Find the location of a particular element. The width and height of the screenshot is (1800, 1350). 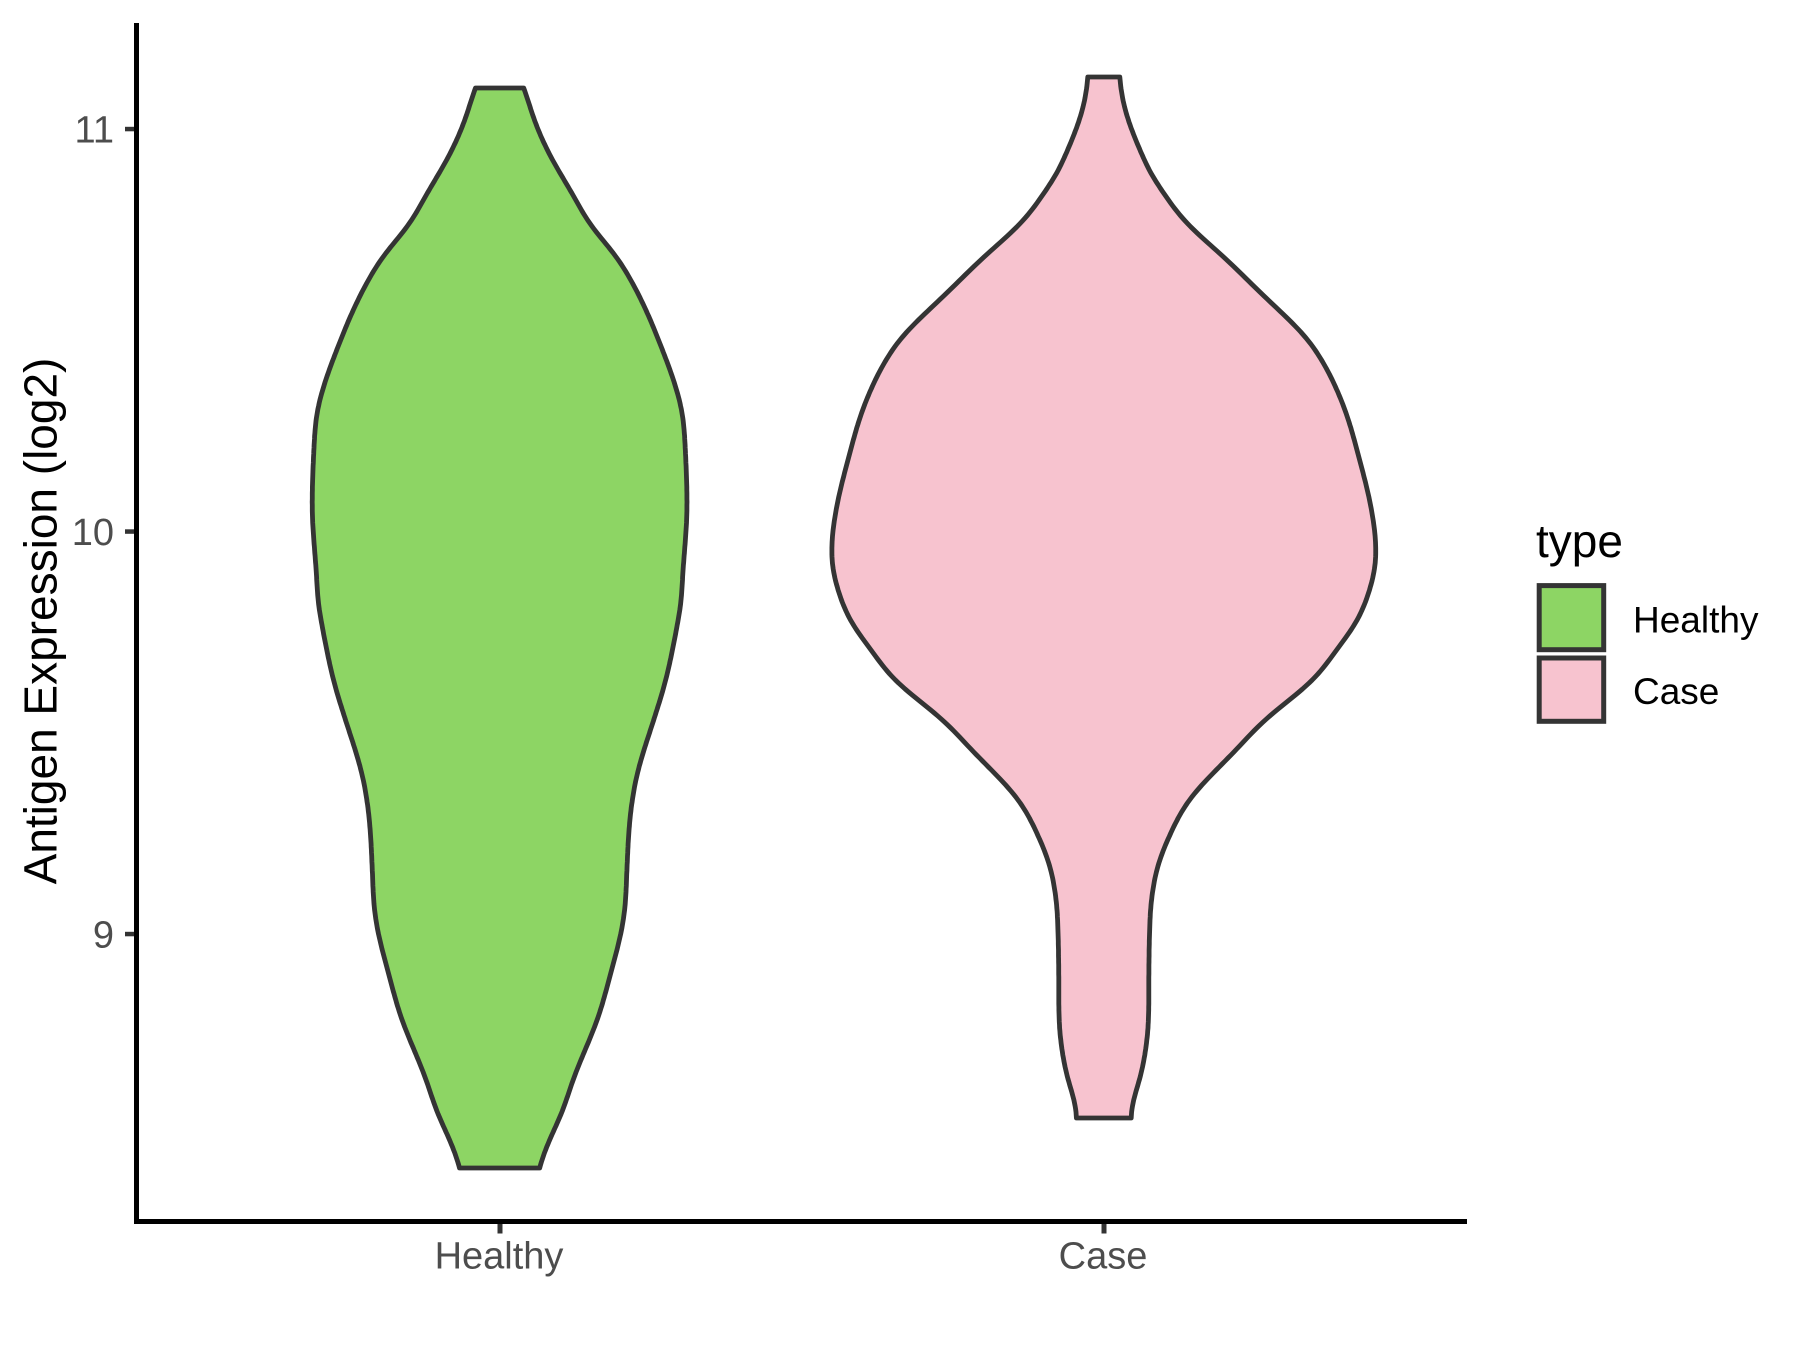

svg-text: type is located at coordinates (1579, 541).